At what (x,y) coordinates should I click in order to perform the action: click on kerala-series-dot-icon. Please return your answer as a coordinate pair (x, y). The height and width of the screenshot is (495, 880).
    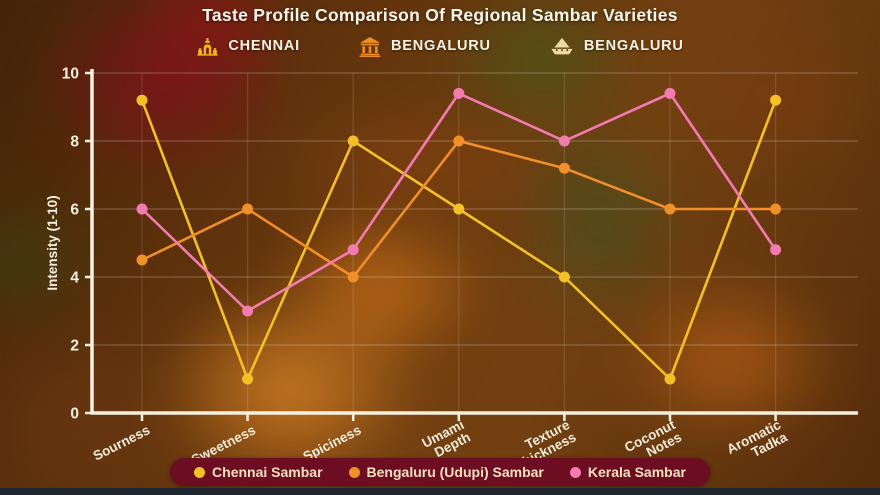
    Looking at the image, I should click on (575, 472).